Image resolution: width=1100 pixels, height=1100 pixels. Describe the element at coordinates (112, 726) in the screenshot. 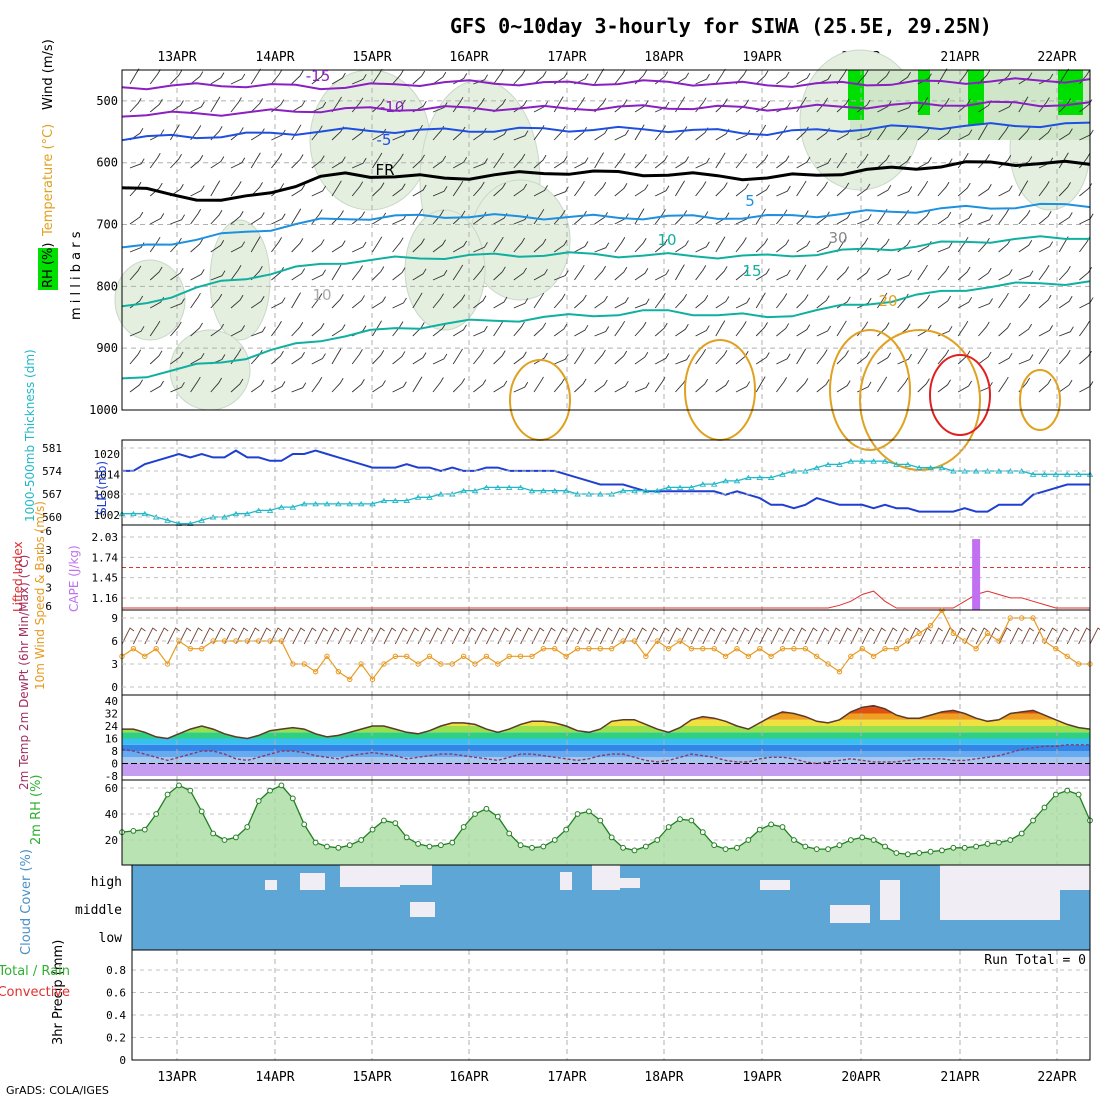

I see `tick-label: 24` at that location.